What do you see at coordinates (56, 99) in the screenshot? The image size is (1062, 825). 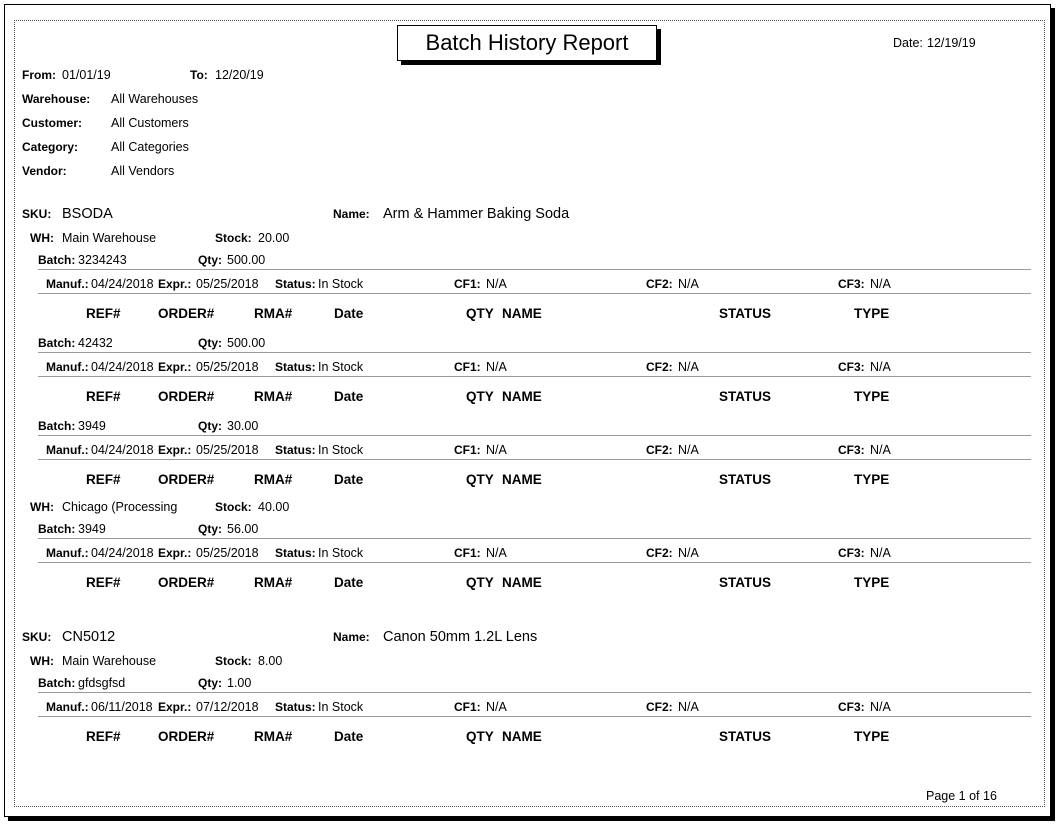 I see `filter-label: Warehouse:` at bounding box center [56, 99].